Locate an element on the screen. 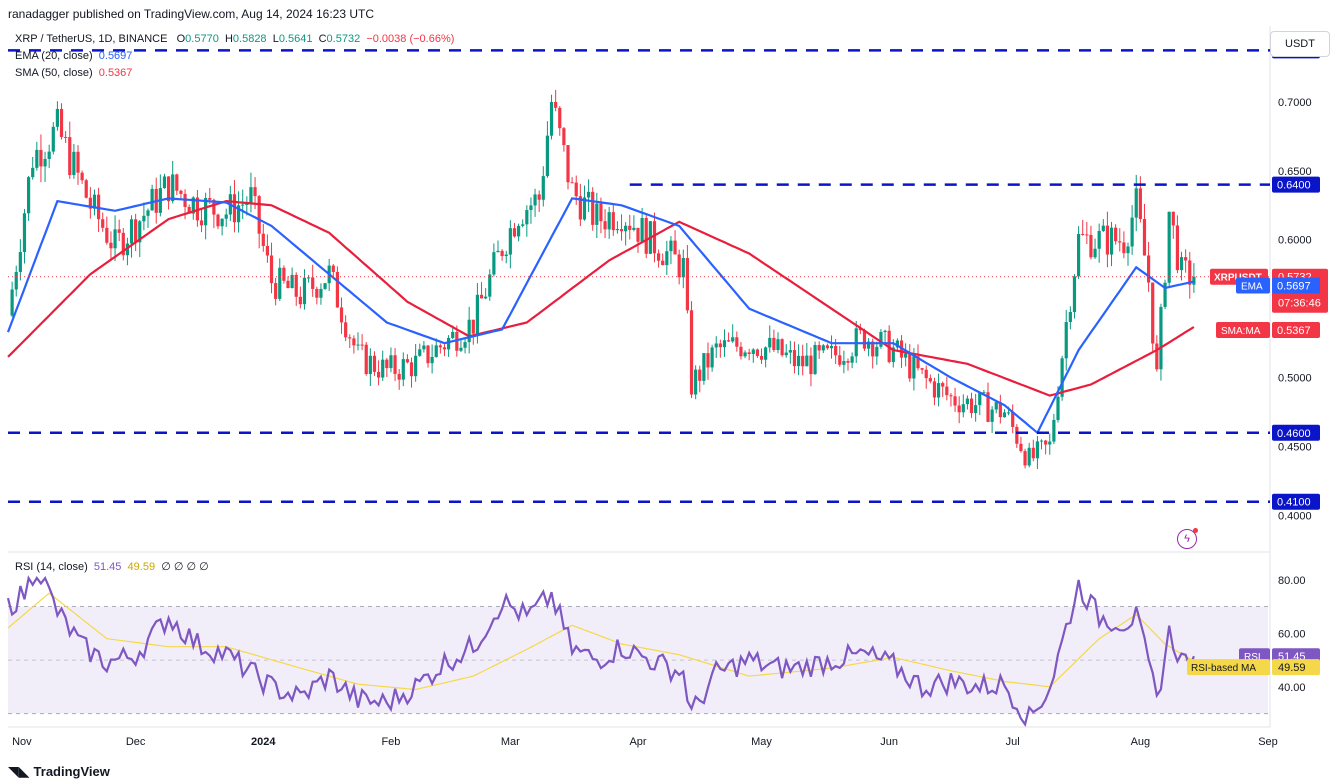 This screenshot has width=1339, height=783. rsi-ma-badge-value-label: 49.59 is located at coordinates (1292, 668).